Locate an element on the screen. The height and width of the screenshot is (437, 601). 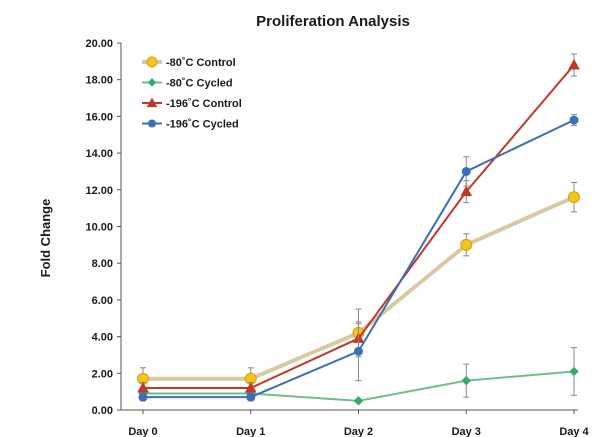
y-tick-label: 10.00 is located at coordinates (99, 228).